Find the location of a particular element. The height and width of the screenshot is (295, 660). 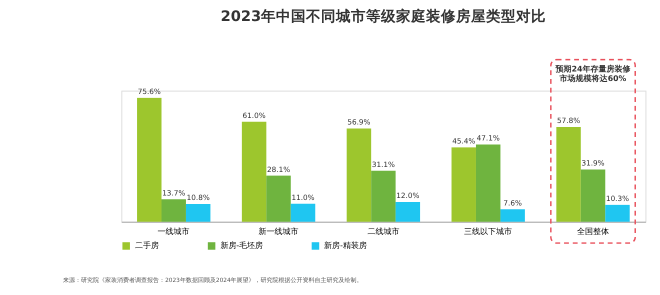

x-tick-label: 全国整体 is located at coordinates (593, 231).